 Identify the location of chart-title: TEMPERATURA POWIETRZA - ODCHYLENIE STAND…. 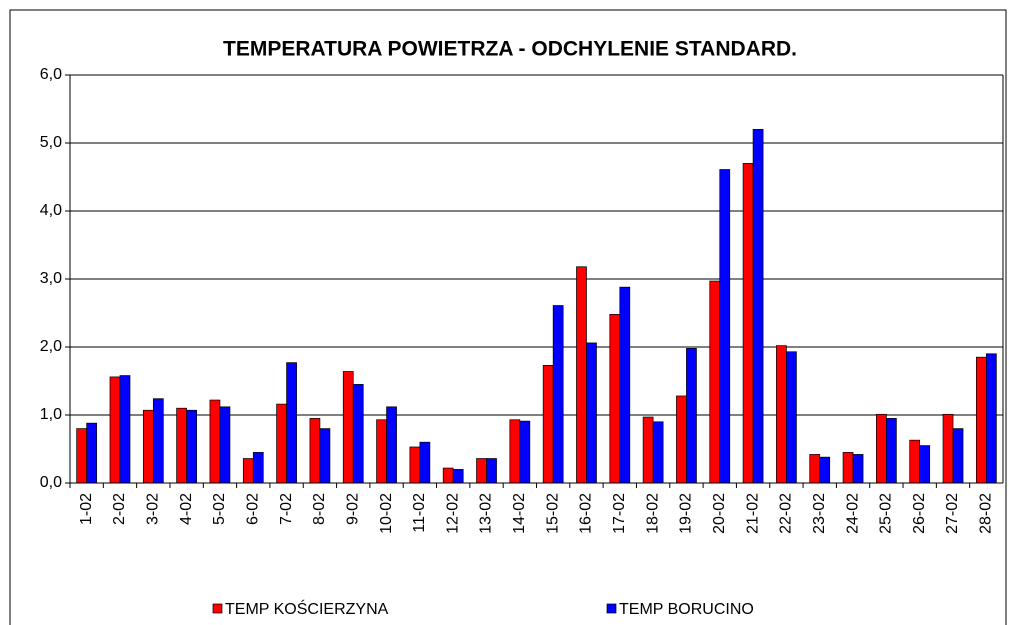
(510, 49).